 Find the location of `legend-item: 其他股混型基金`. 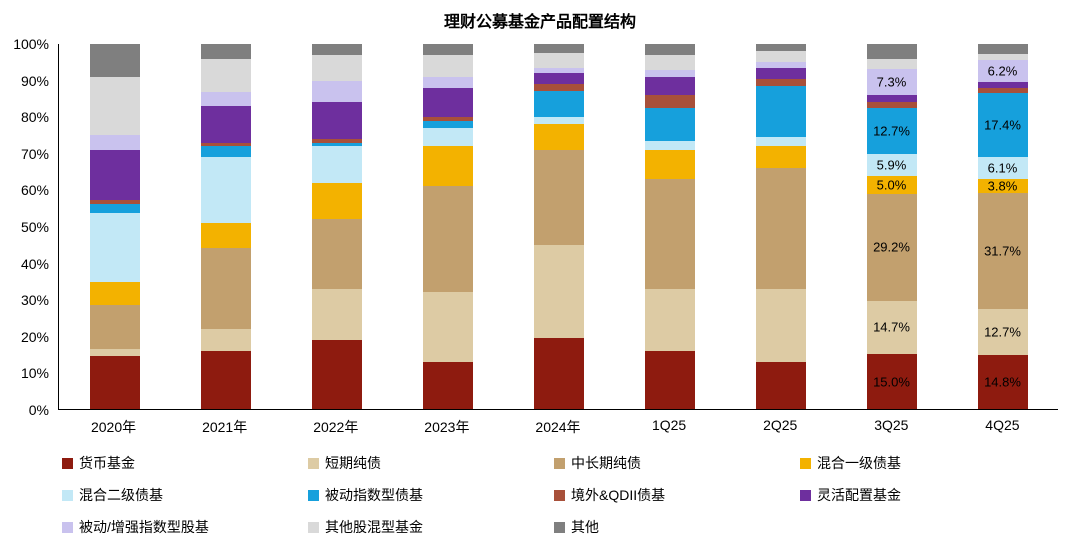

legend-item: 其他股混型基金 is located at coordinates (431, 527).